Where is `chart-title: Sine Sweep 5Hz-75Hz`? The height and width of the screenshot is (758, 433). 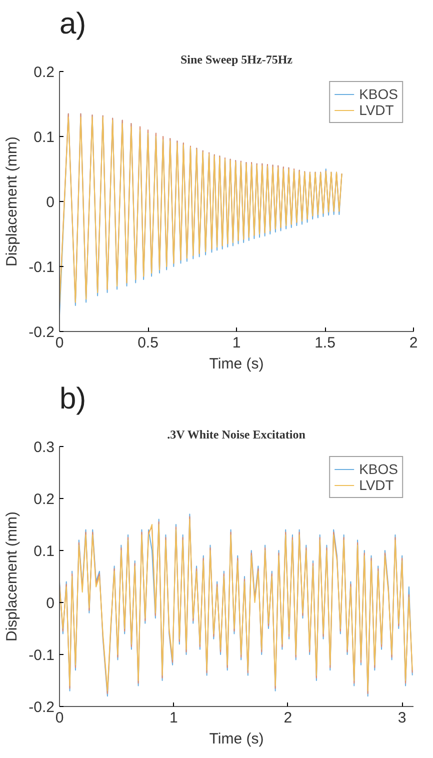 chart-title: Sine Sweep 5Hz-75Hz is located at coordinates (237, 59).